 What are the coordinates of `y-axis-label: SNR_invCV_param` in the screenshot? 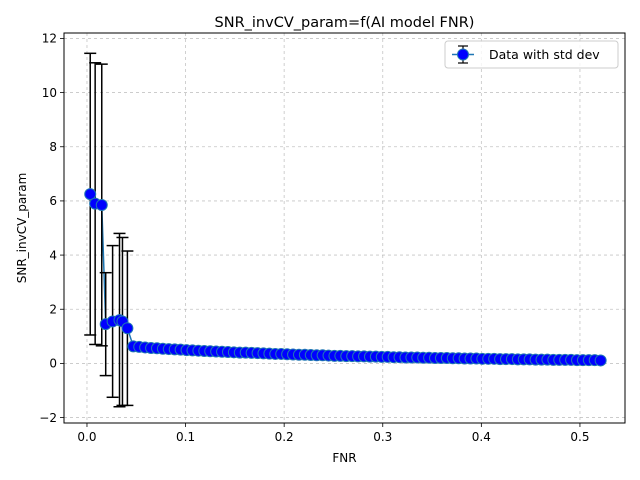 It's located at (22, 228).